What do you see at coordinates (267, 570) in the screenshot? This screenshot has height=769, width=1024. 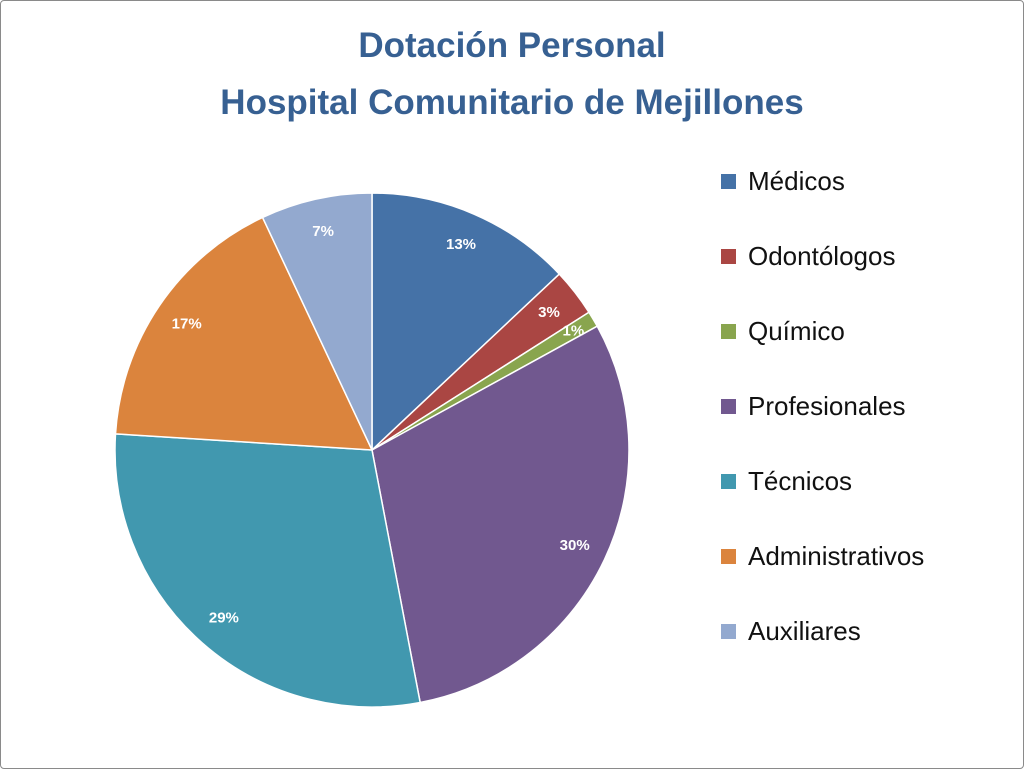 I see `pie-slice-tecnicos` at bounding box center [267, 570].